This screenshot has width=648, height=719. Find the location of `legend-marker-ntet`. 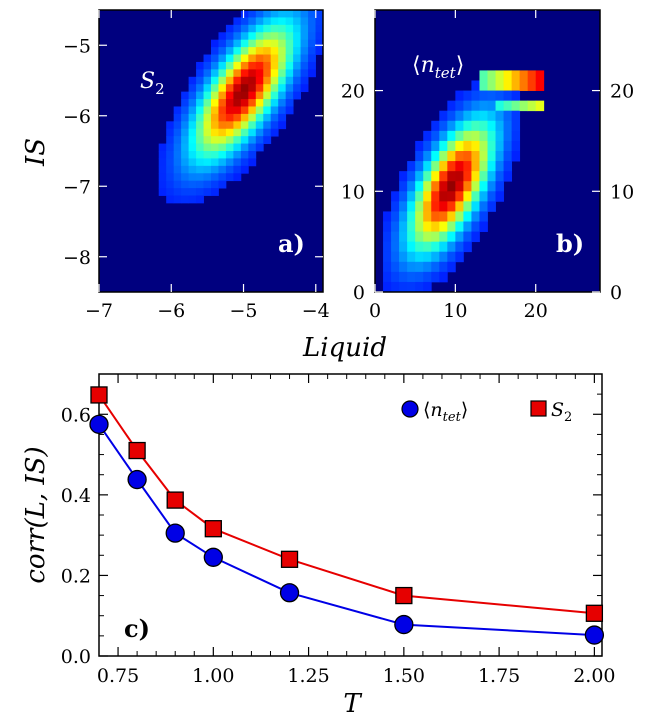

legend-marker-ntet is located at coordinates (410, 409).